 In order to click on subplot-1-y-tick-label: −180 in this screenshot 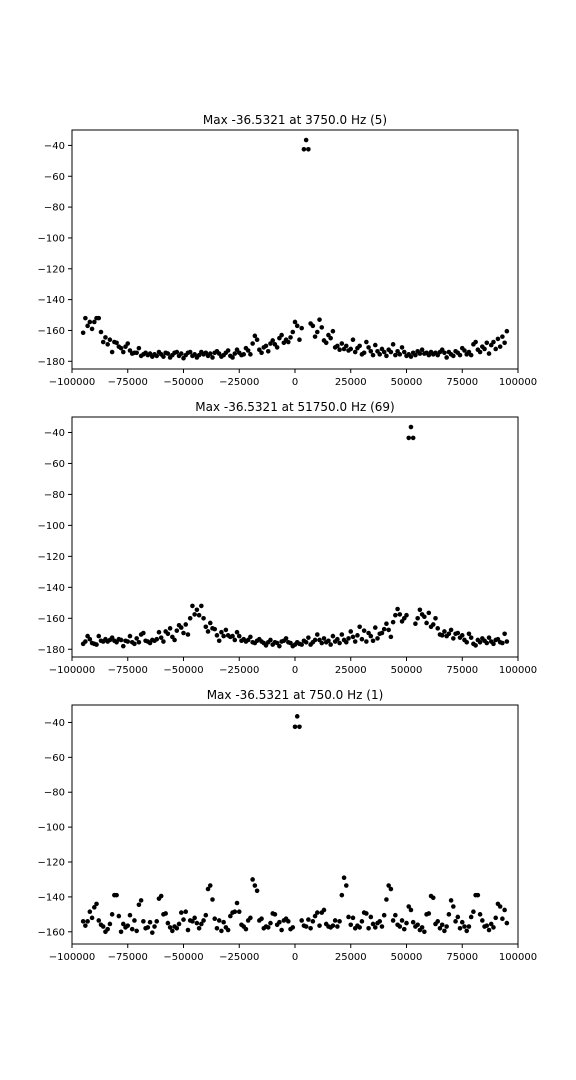, I will do `click(51, 362)`.